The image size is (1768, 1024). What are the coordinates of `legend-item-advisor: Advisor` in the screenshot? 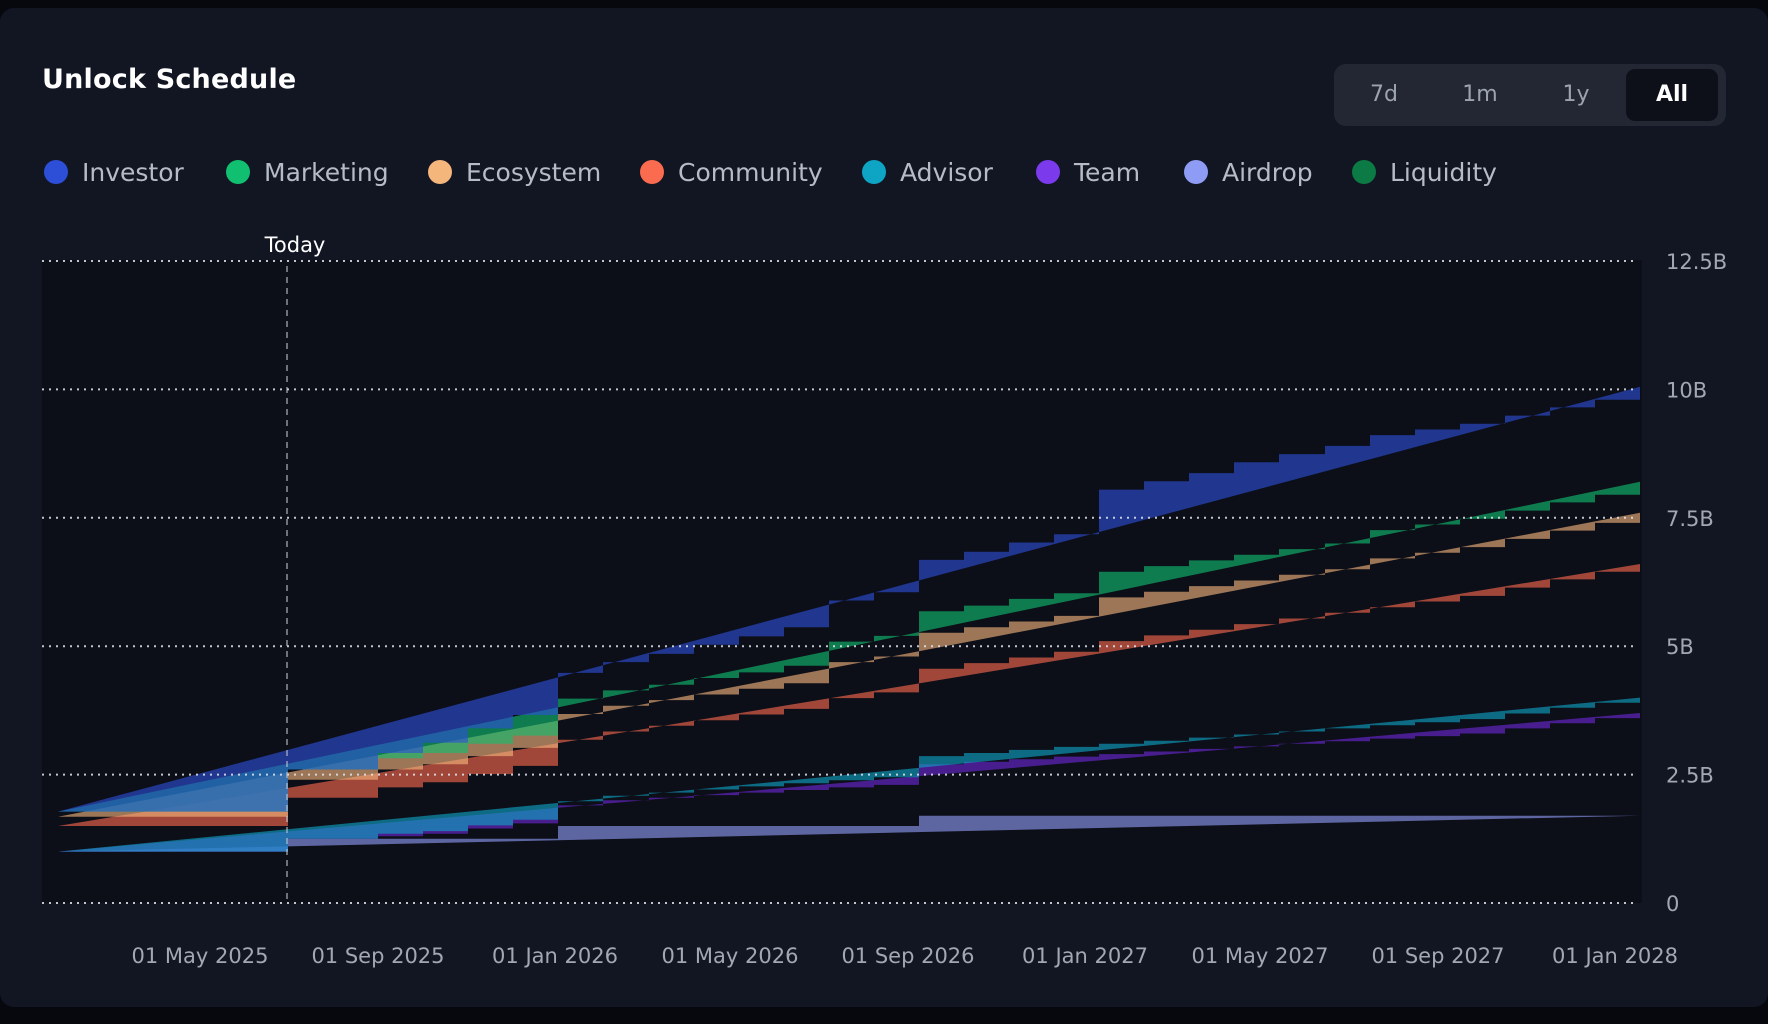 It's located at (927, 172).